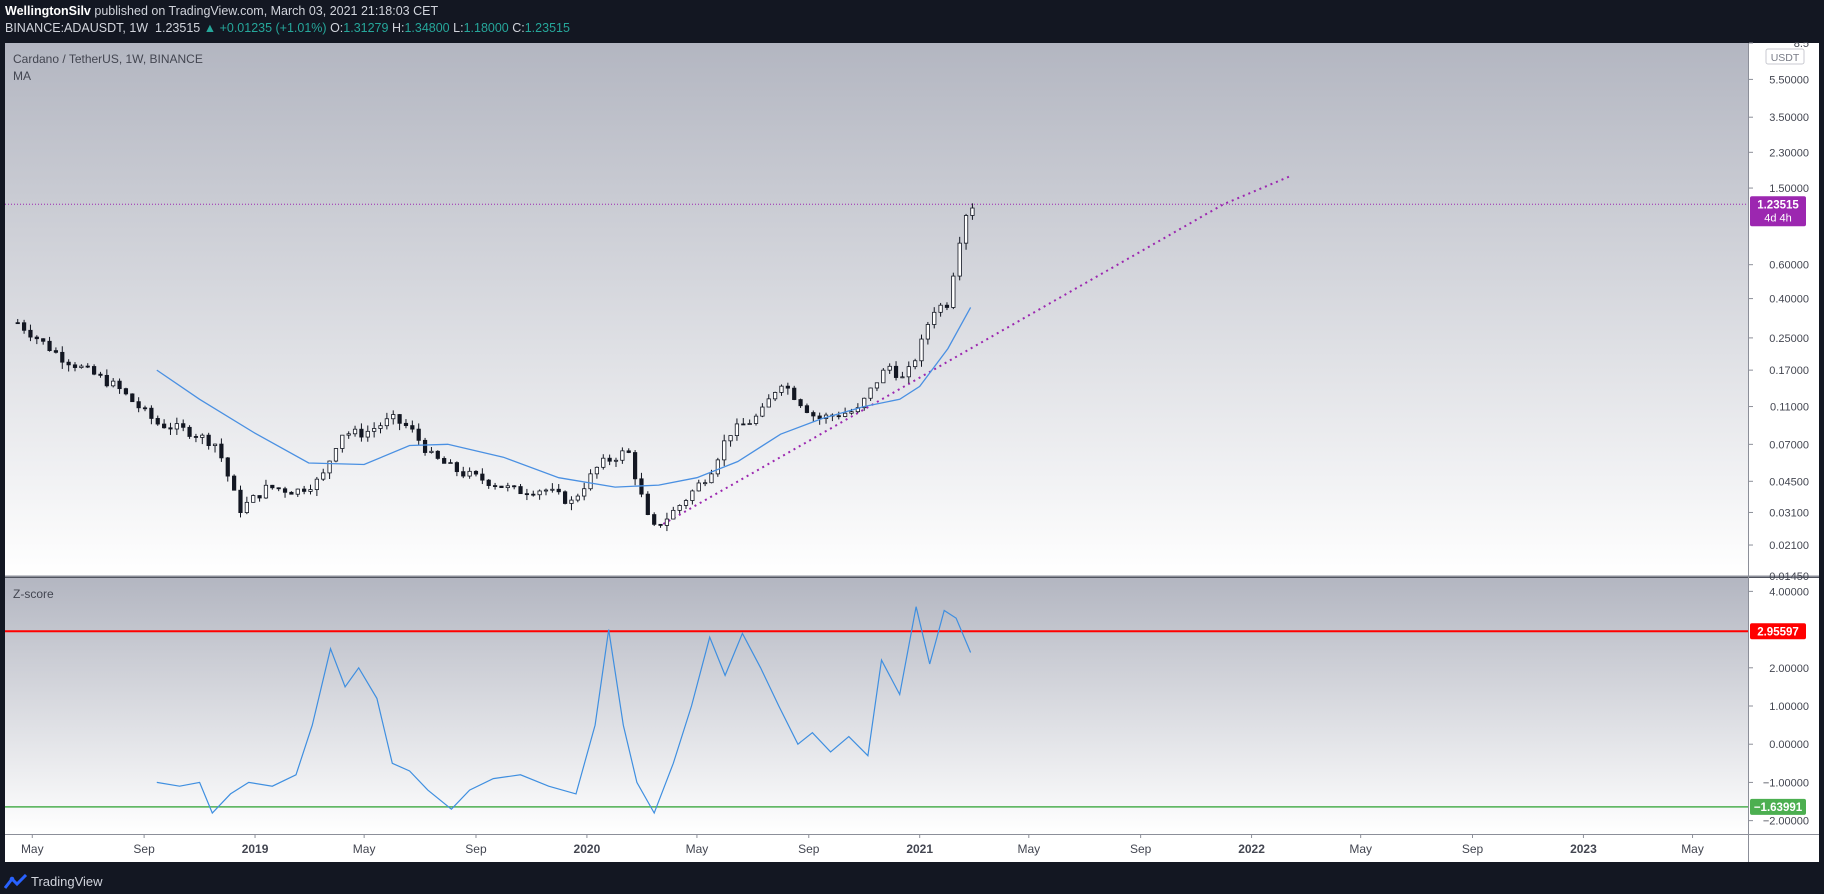  I want to click on currency-badge, so click(1785, 56).